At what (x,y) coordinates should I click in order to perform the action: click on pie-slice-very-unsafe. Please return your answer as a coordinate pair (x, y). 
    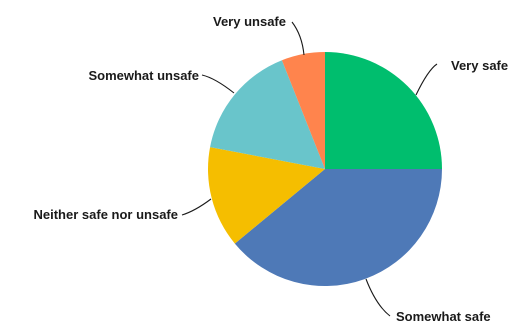
    Looking at the image, I should click on (303, 110).